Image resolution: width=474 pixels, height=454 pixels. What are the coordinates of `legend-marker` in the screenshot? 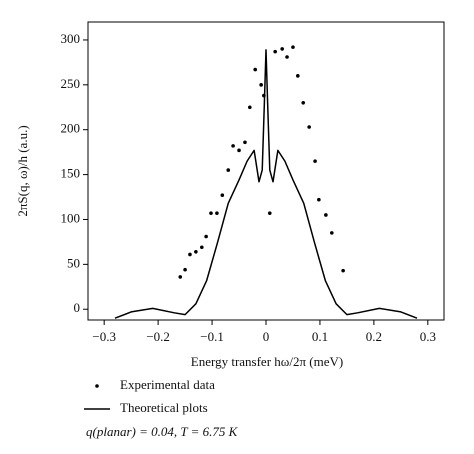 It's located at (97, 386).